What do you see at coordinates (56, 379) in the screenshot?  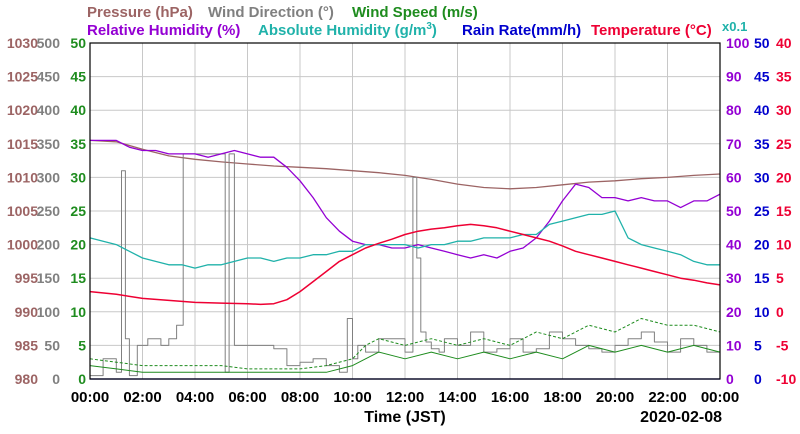 I see `y-tick-label-wind-direction: 0` at bounding box center [56, 379].